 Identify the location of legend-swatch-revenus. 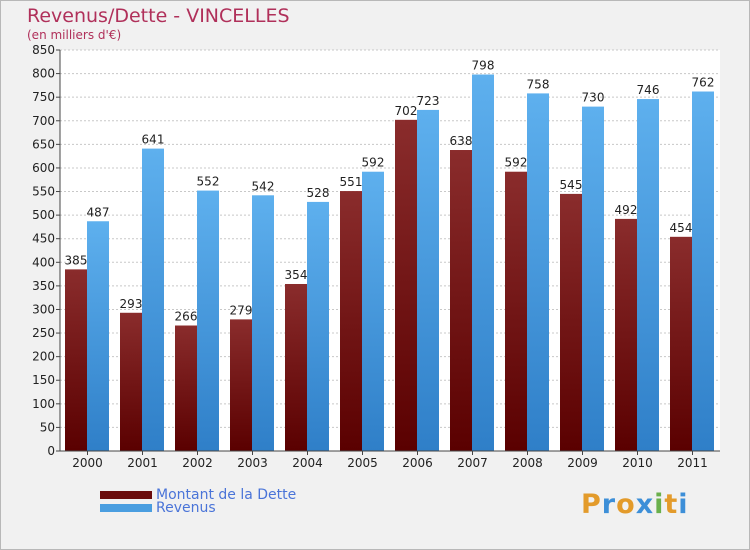
(126, 508).